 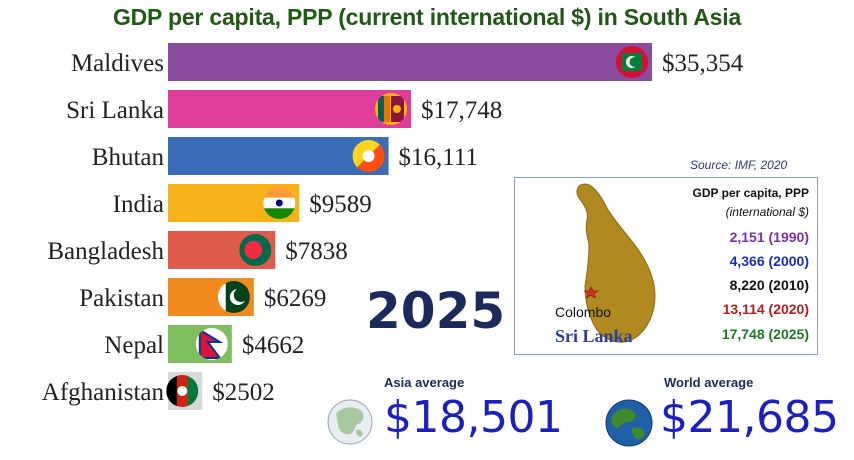 I want to click on afghanistan-flag-icon, so click(x=182, y=391).